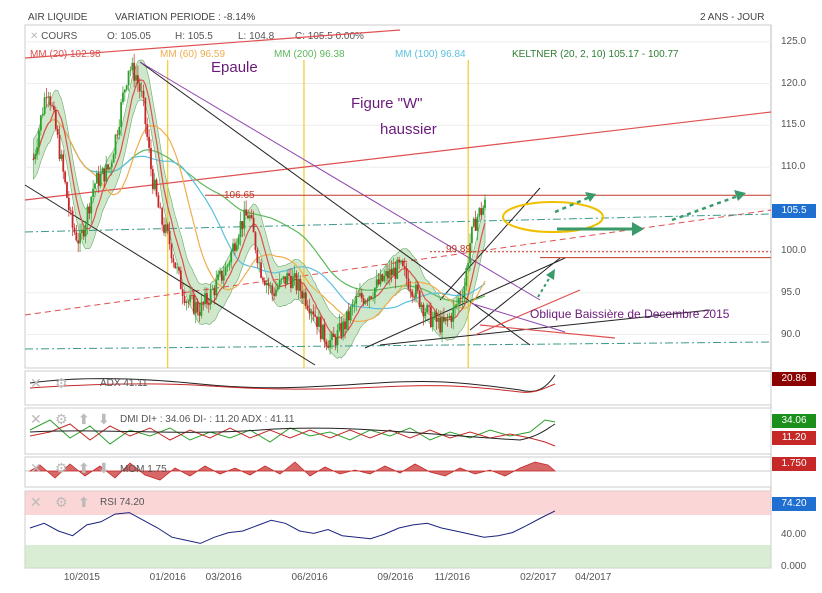 This screenshot has width=822, height=593. What do you see at coordinates (595, 54) in the screenshot?
I see `legend-keltner: KELTNER (20, 2, 10) 105.17 - 100.77` at bounding box center [595, 54].